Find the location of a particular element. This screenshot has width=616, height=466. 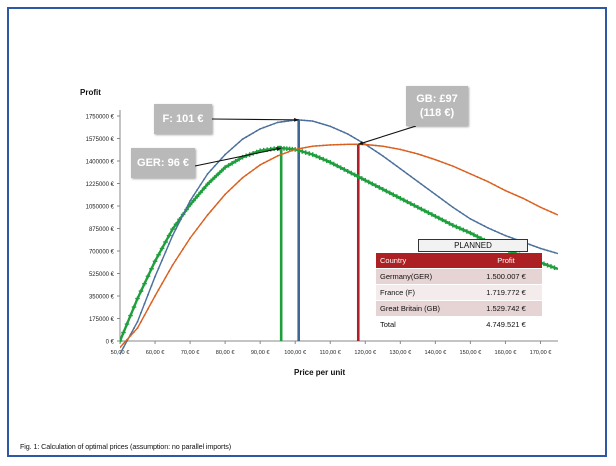

x-tick-label: 90,00 € is located at coordinates (261, 353).